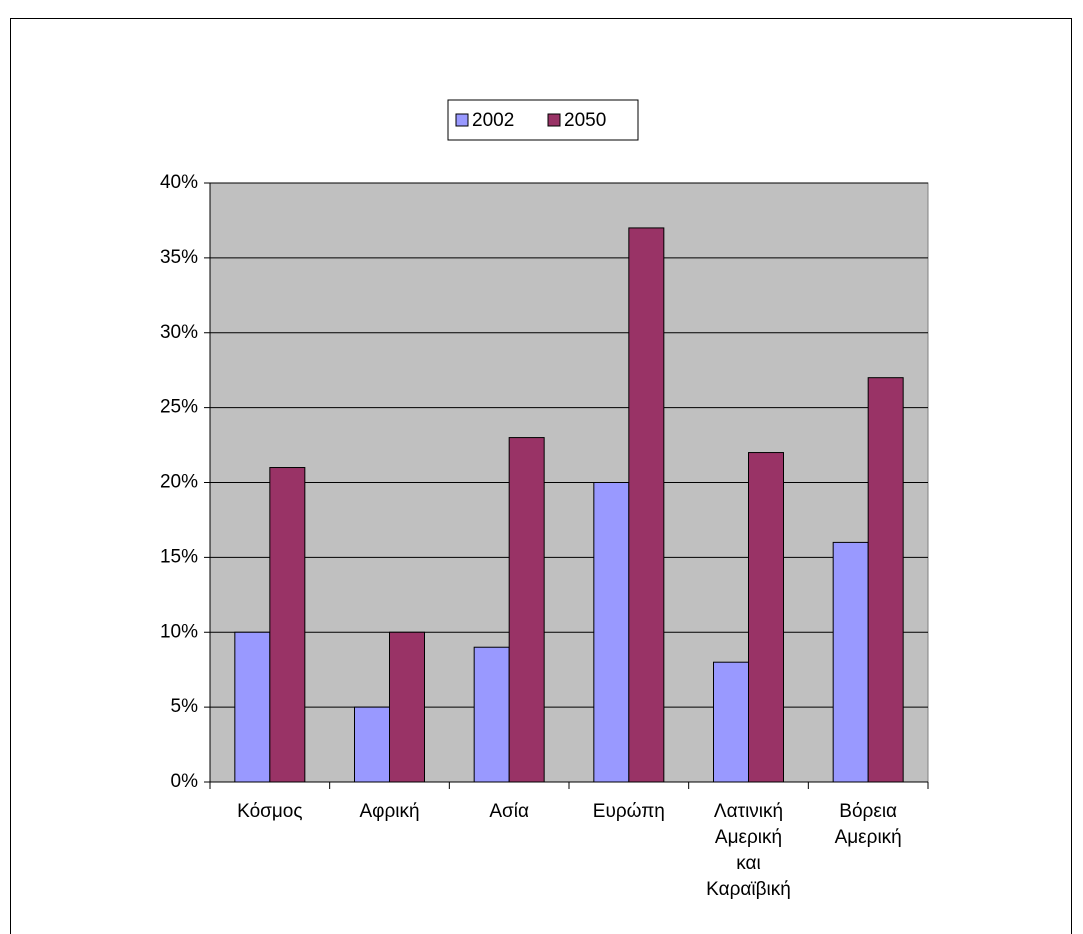 Image resolution: width=1083 pixels, height=934 pixels. Describe the element at coordinates (179, 407) in the screenshot. I see `y-tick-label: 25%` at that location.